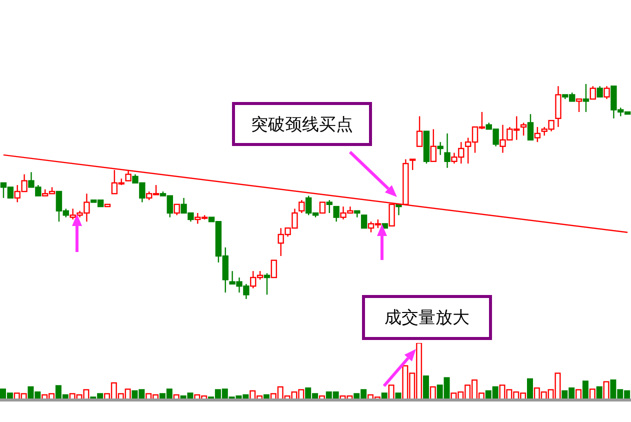 The height and width of the screenshot is (422, 631). Describe the element at coordinates (302, 124) in the screenshot. I see `annotation: 突破颈线买点` at that location.